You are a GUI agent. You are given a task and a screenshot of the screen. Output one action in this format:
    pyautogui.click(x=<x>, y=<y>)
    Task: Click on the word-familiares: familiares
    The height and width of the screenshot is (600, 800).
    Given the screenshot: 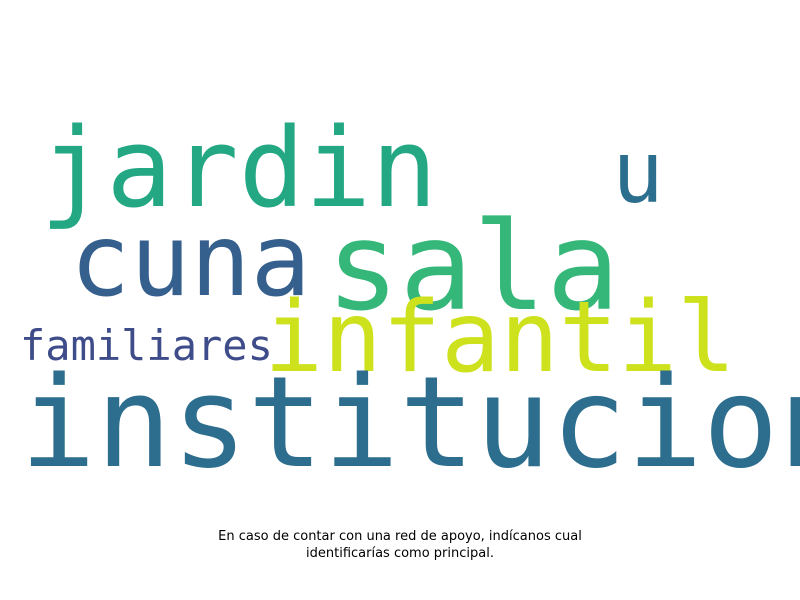 What is the action you would take?
    pyautogui.click(x=146, y=345)
    